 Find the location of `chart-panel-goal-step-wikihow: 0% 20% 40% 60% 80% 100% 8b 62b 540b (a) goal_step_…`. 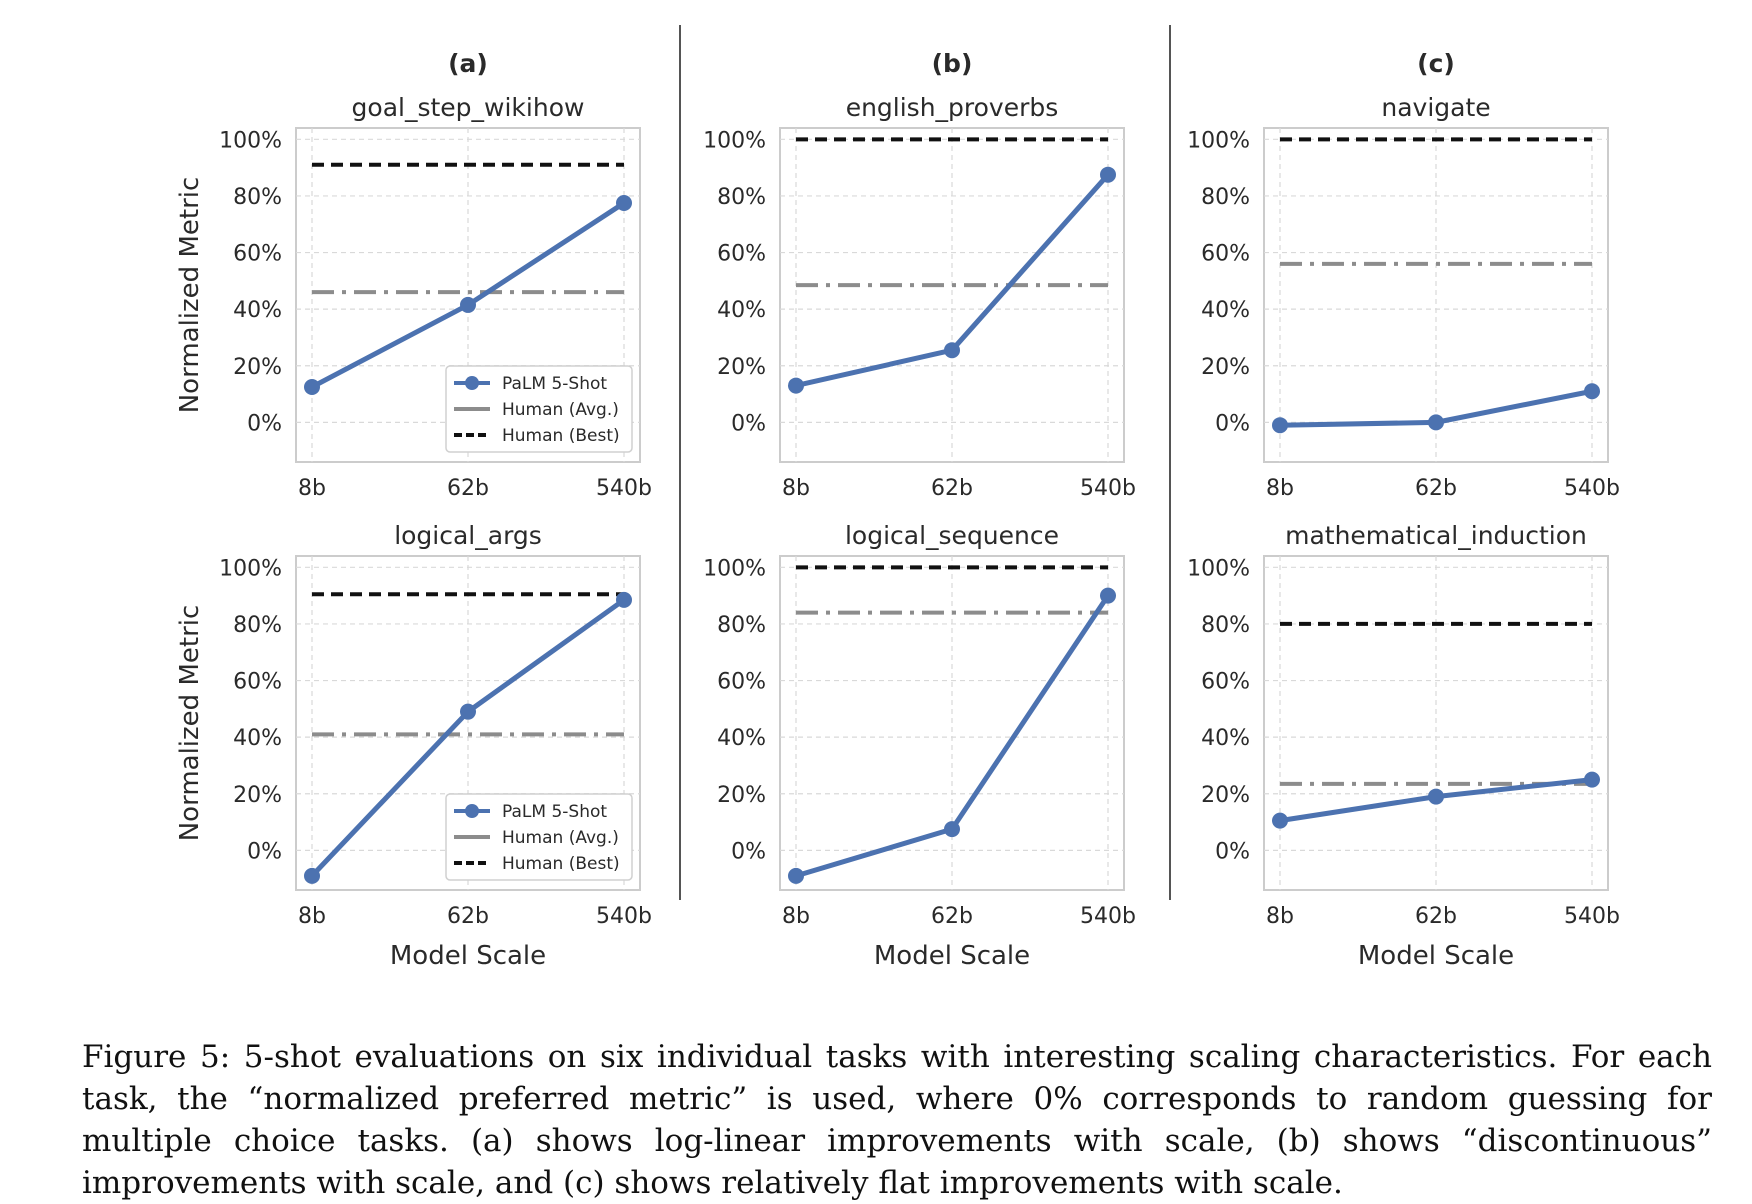

chart-panel-goal-step-wikihow: 0% 20% 40% 60% 80% 100% 8b 62b 540b (a) goal_step_… is located at coordinates (413, 275).